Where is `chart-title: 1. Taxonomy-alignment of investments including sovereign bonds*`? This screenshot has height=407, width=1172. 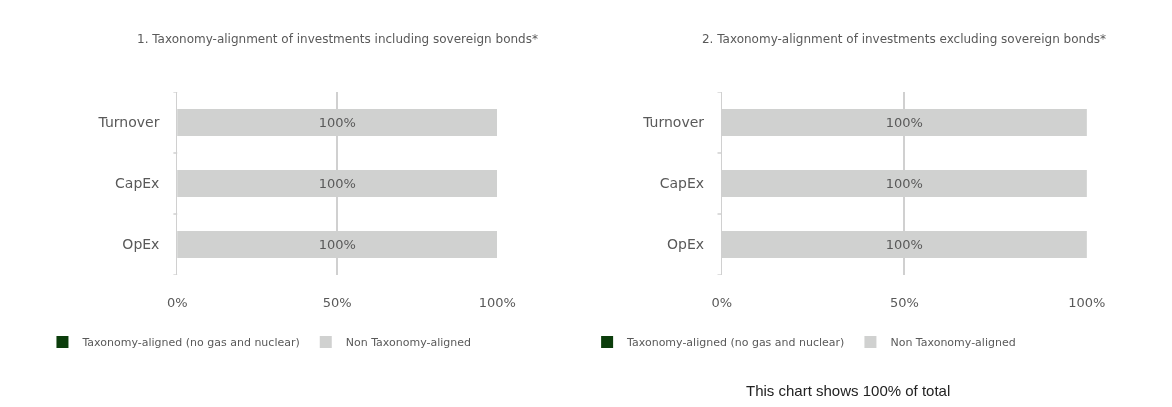
chart-title: 1. Taxonomy-alignment of investments including sovereign bonds* is located at coordinates (337, 39).